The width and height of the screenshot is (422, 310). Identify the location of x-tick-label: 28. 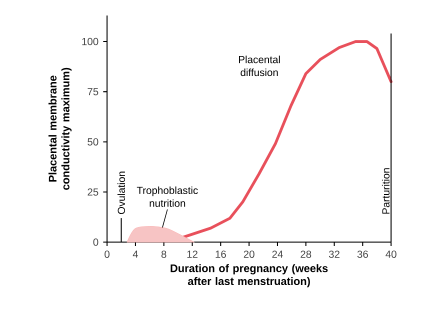
(306, 254).